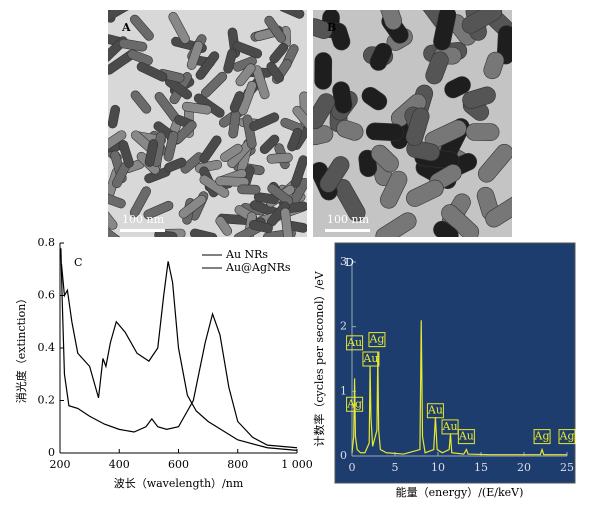 Image resolution: width=589 pixels, height=506 pixels. What do you see at coordinates (47, 347) in the screenshot?
I see `y-tick-label: 0.4` at bounding box center [47, 347].